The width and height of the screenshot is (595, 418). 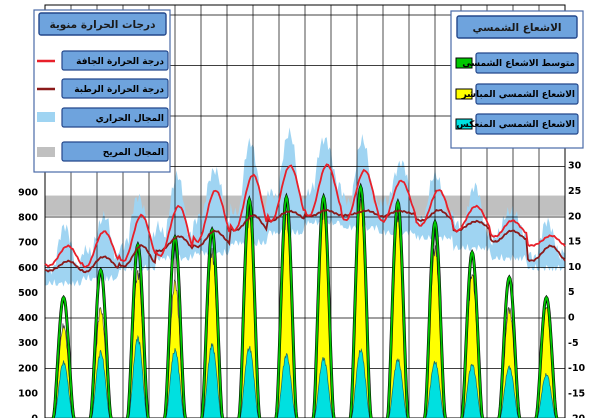 I want to click on left-tick-label: 900, so click(x=28, y=193).